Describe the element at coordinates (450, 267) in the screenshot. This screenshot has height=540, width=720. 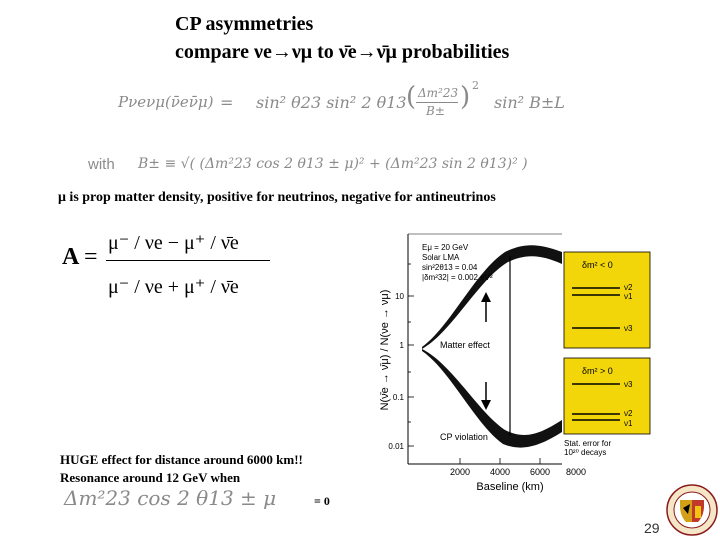
I see `legend-line-3: sin²2θ13 = 0.04` at that location.